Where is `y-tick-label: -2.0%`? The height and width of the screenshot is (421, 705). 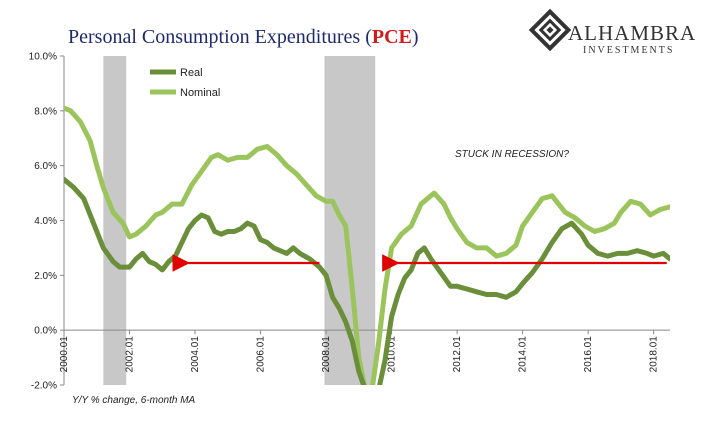
y-tick-label: -2.0% is located at coordinates (44, 386).